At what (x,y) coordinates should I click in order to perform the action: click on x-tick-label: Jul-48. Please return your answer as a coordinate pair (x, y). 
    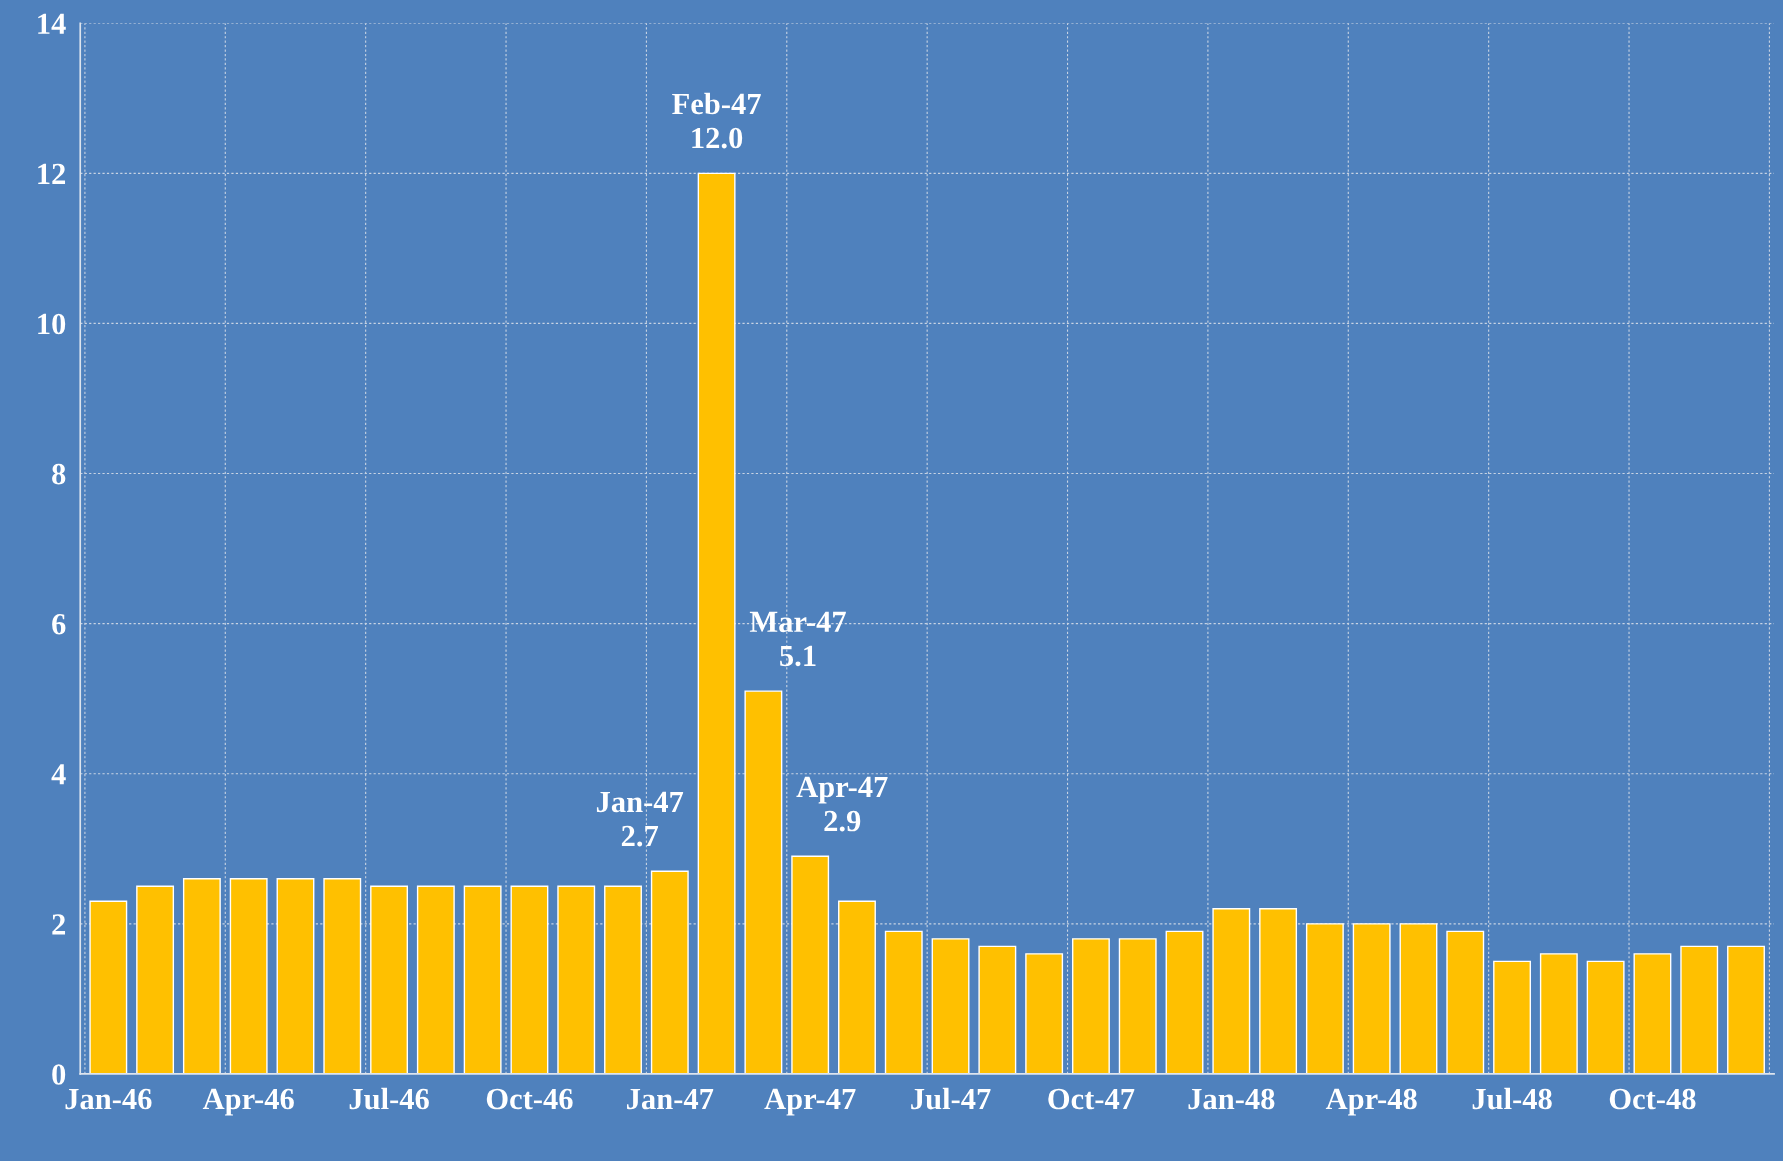
    Looking at the image, I should click on (1512, 1098).